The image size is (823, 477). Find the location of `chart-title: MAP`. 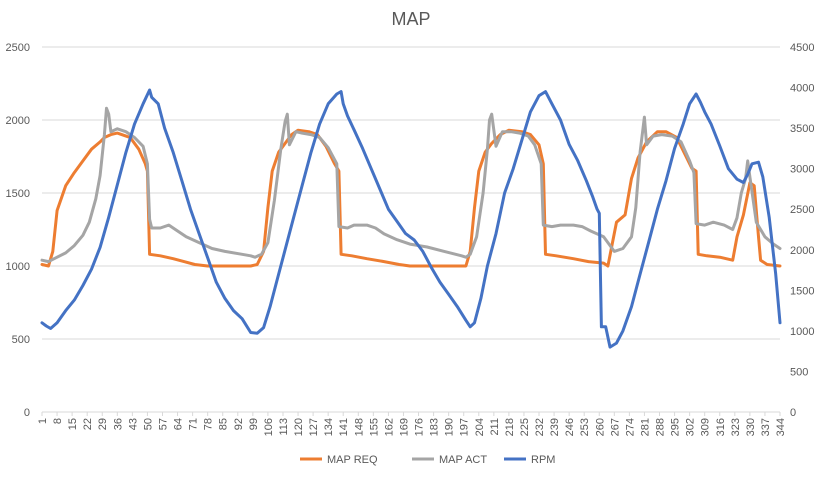

chart-title: MAP is located at coordinates (410, 19).